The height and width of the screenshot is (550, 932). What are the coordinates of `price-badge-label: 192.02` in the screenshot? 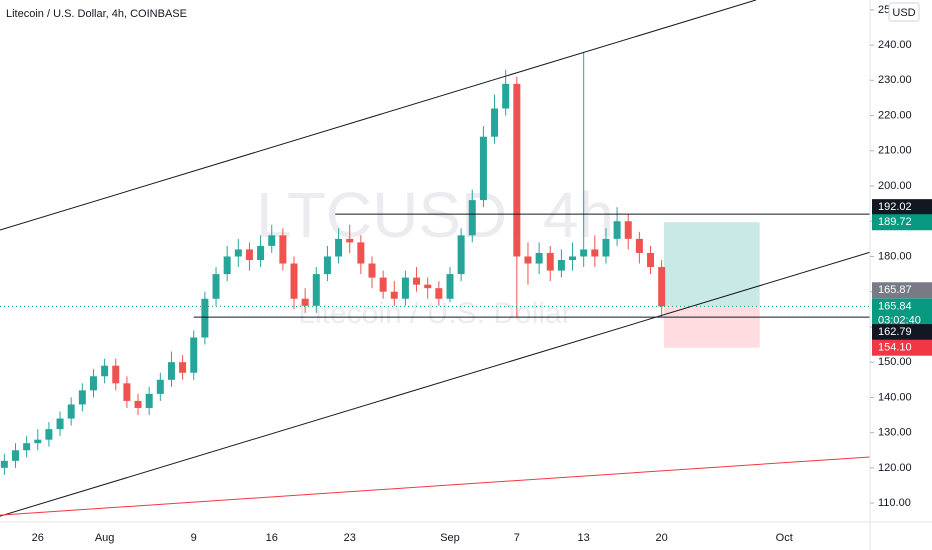 It's located at (895, 207).